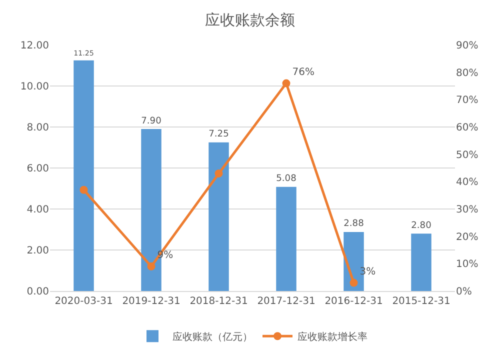 This screenshot has width=500, height=362. I want to click on x-tick-label: 2020-03-31, so click(83, 301).